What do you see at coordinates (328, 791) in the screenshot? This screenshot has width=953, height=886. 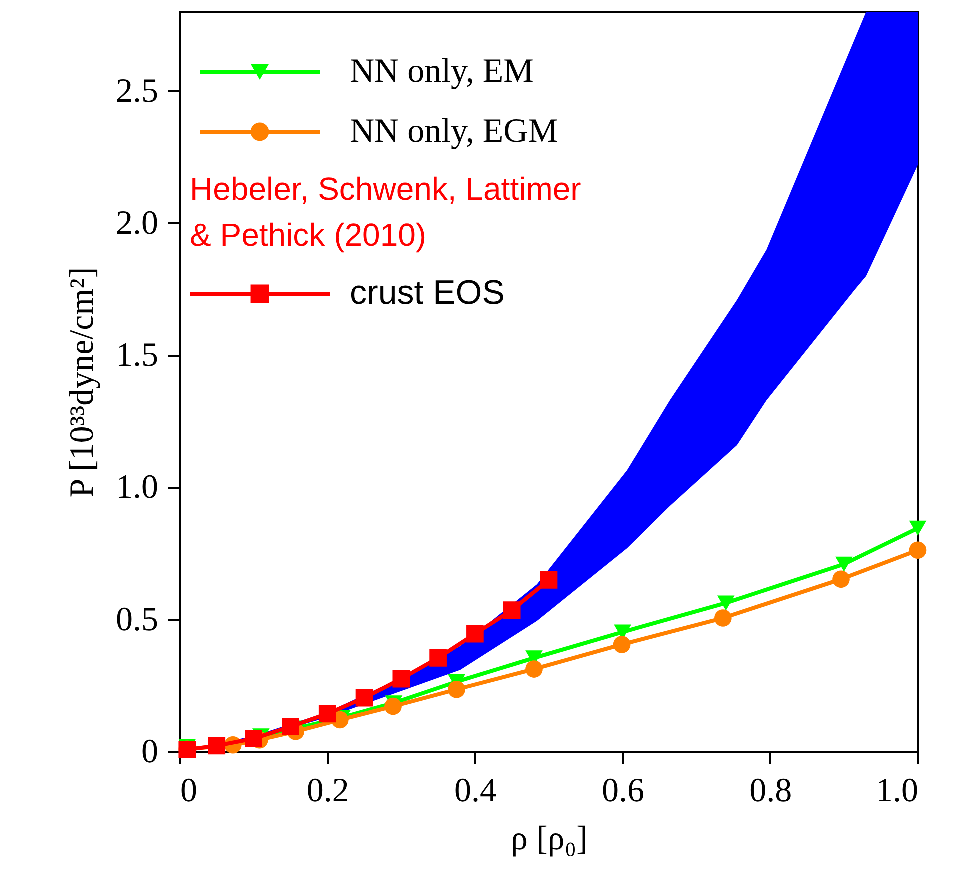 I see `x-tick-label: 0.2` at bounding box center [328, 791].